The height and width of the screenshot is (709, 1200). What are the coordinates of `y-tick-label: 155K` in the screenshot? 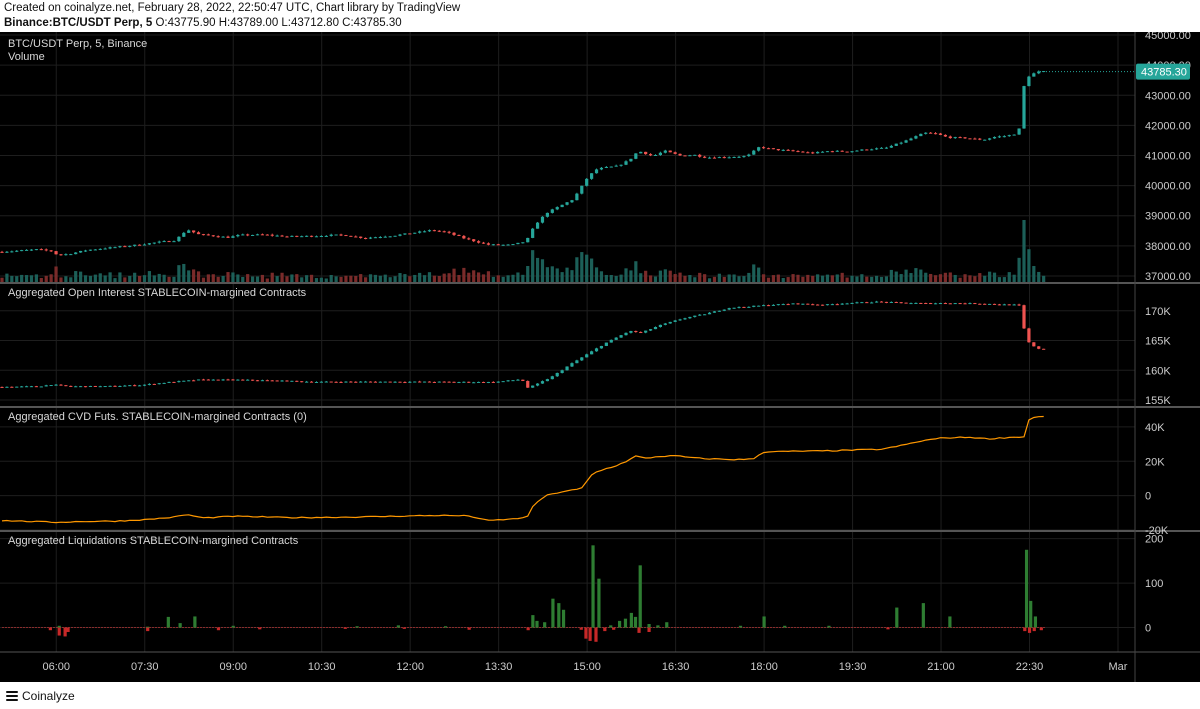 It's located at (1158, 401).